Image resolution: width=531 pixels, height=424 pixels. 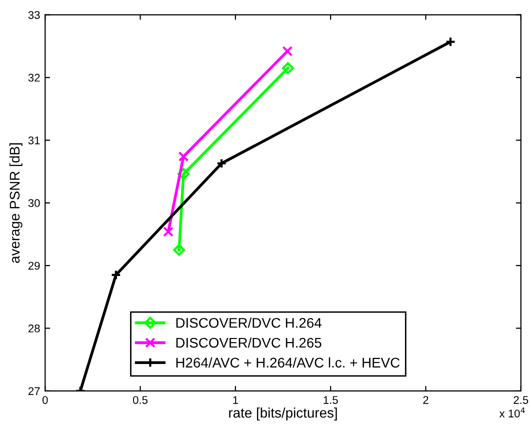 I want to click on x-tick-label: 2.5, so click(x=521, y=400).